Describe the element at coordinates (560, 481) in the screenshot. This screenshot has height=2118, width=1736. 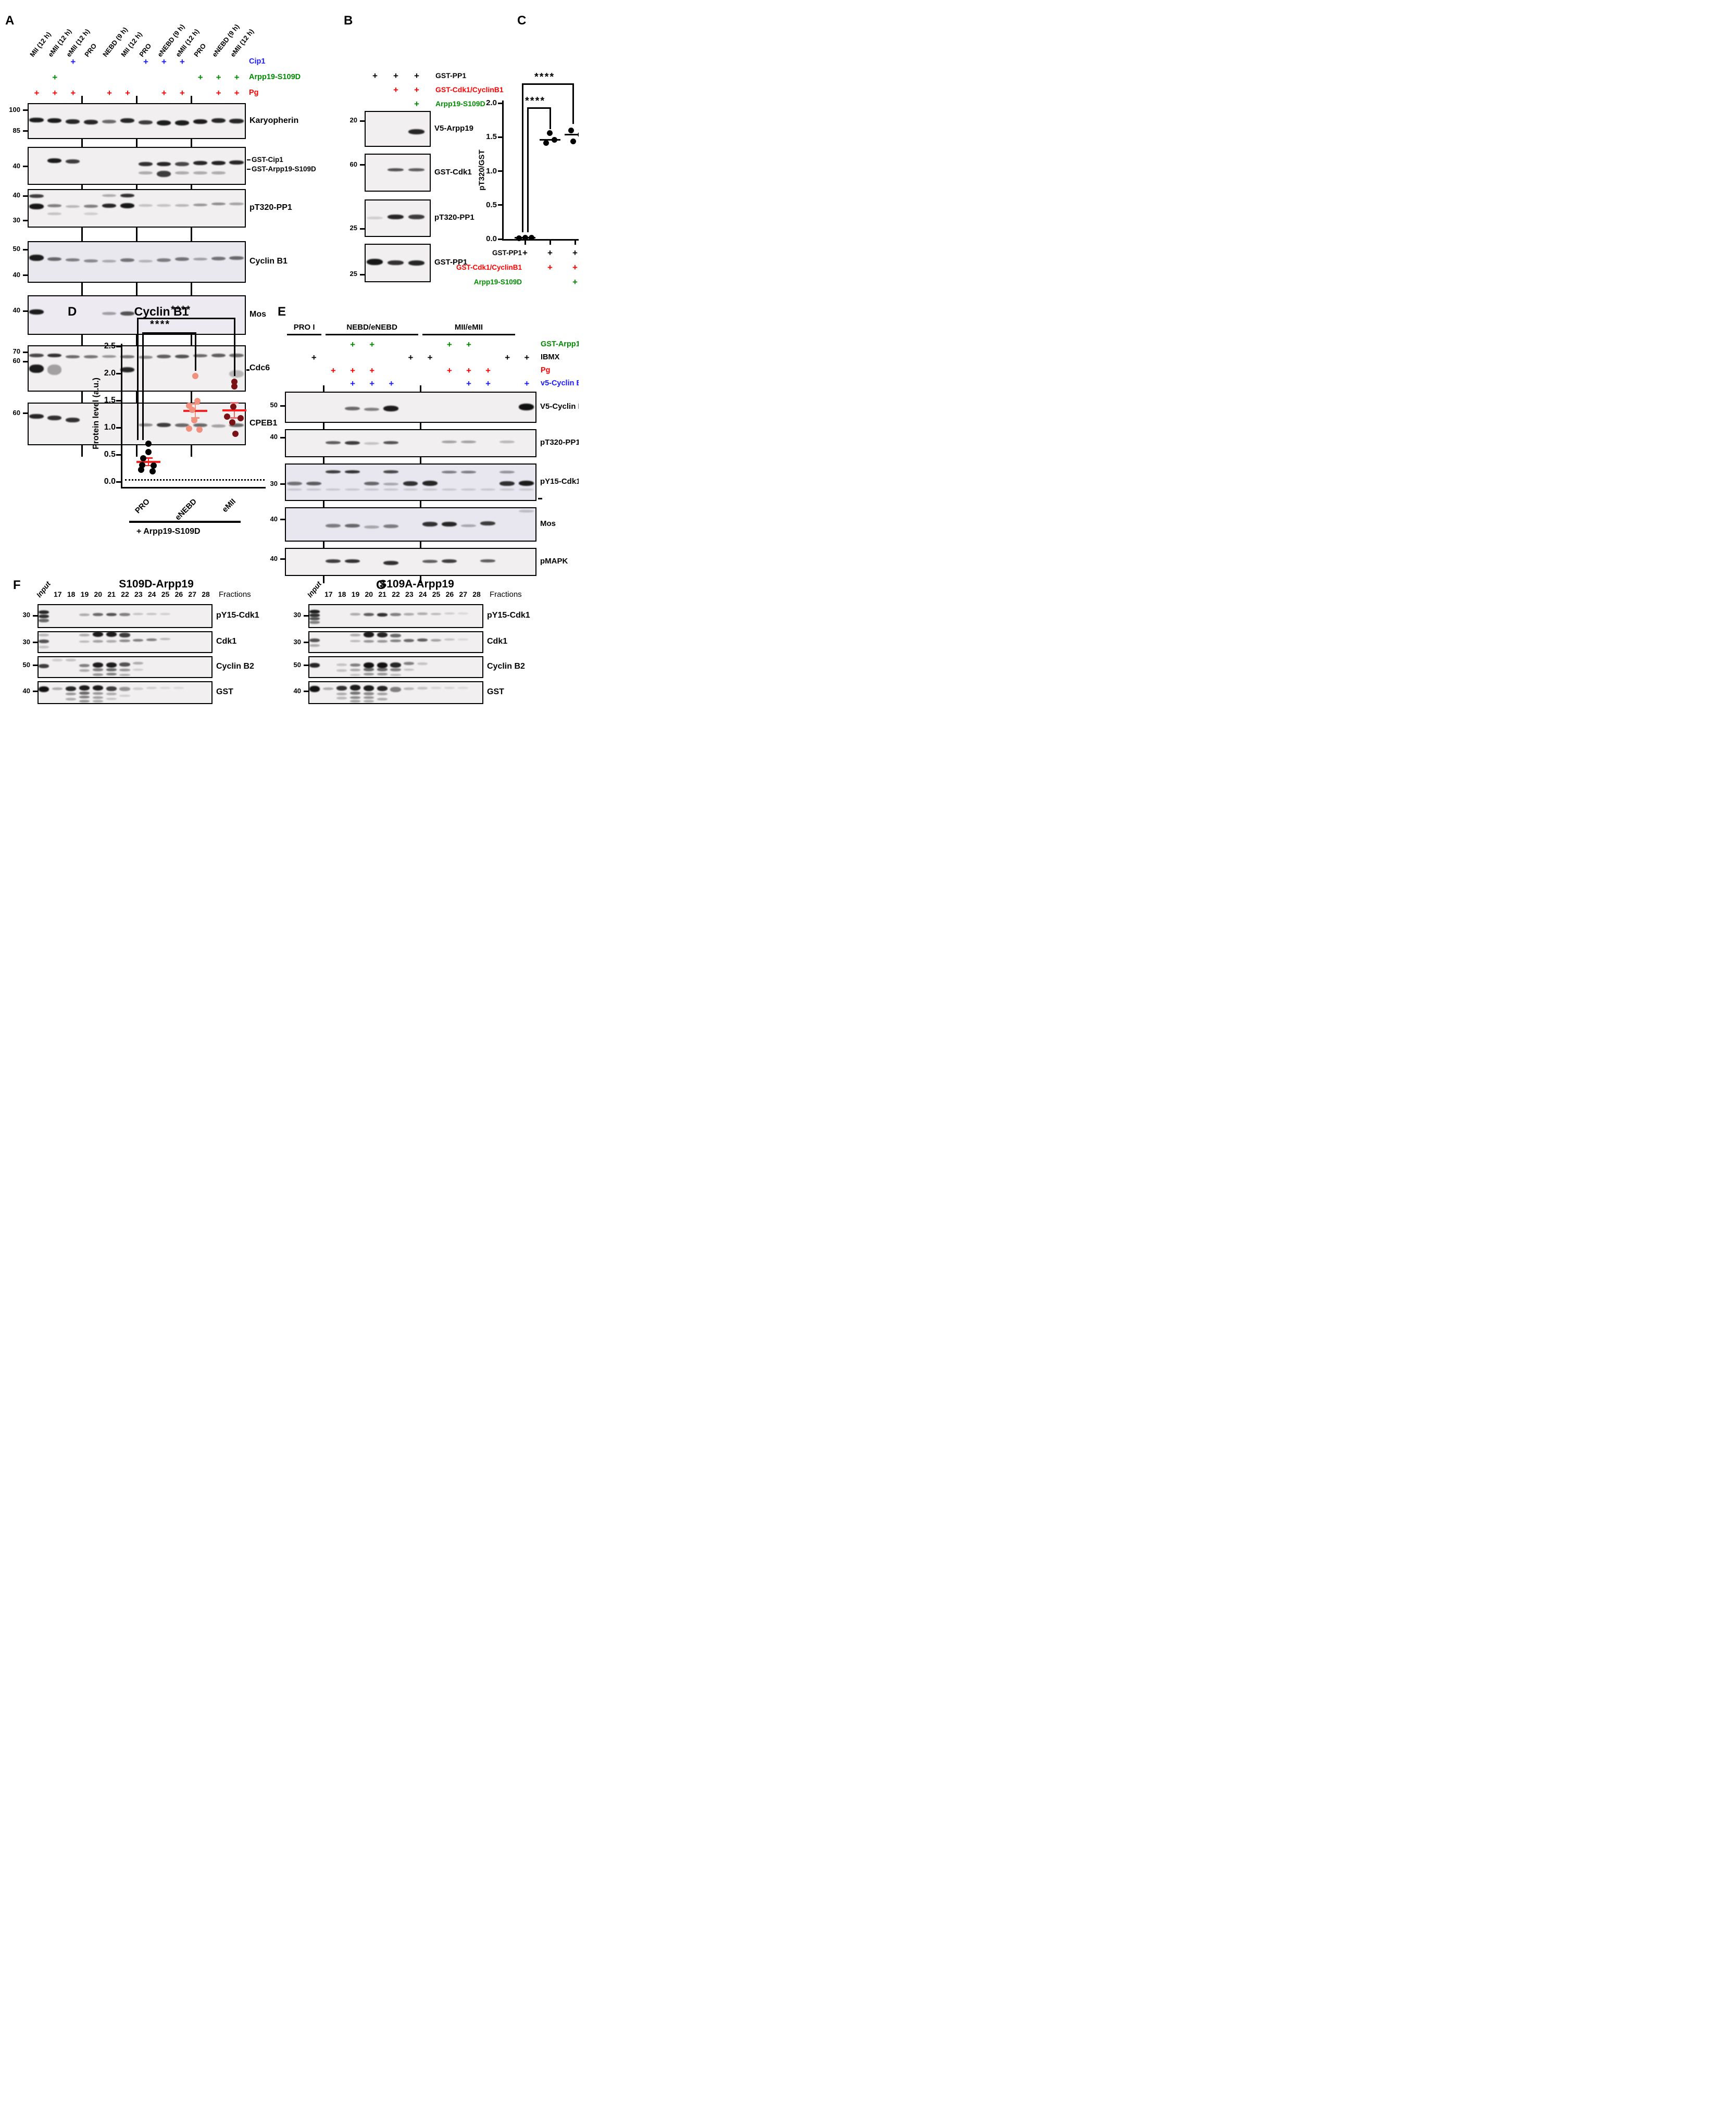
I see `blot-label: pY15-Cdk1` at that location.